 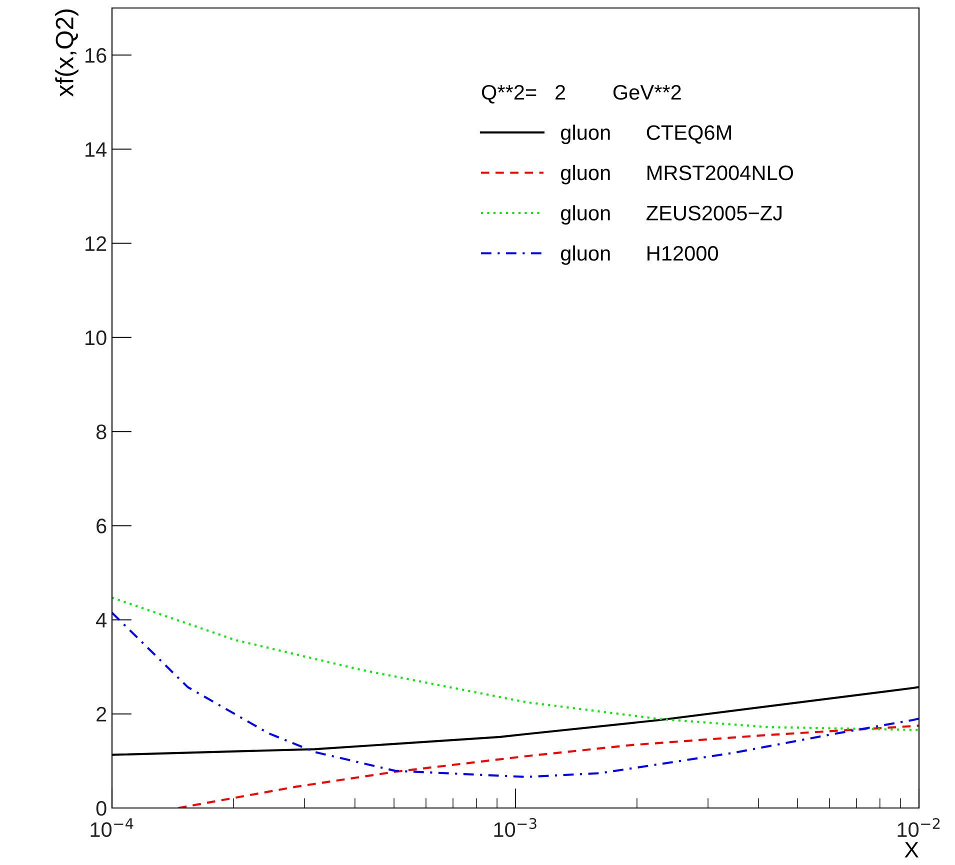 What do you see at coordinates (101, 526) in the screenshot?
I see `y-tick-label: 6` at bounding box center [101, 526].